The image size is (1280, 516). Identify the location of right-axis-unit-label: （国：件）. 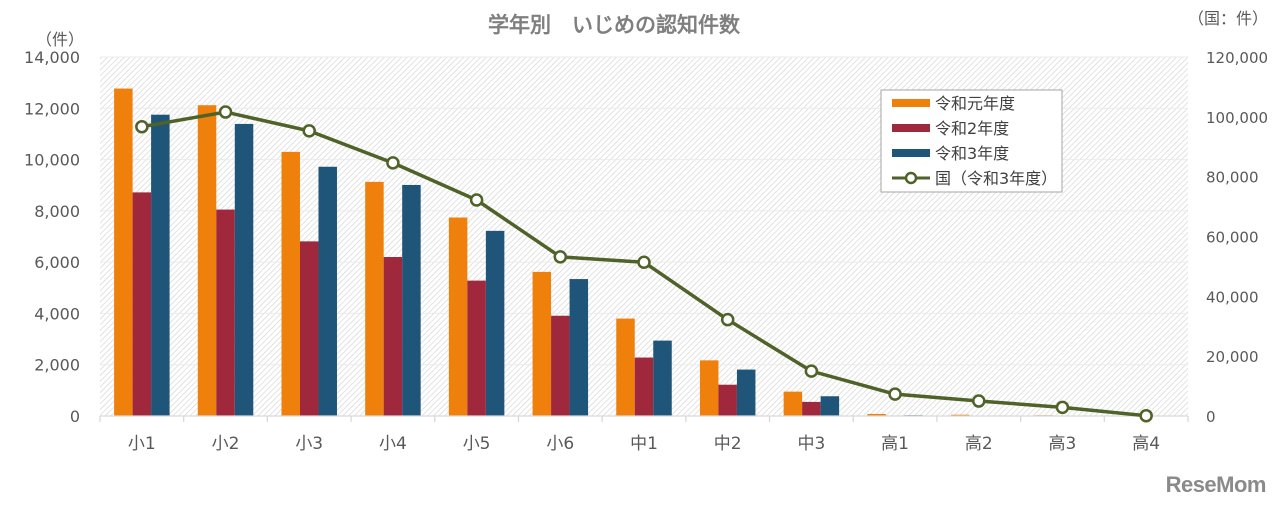
(1228, 18).